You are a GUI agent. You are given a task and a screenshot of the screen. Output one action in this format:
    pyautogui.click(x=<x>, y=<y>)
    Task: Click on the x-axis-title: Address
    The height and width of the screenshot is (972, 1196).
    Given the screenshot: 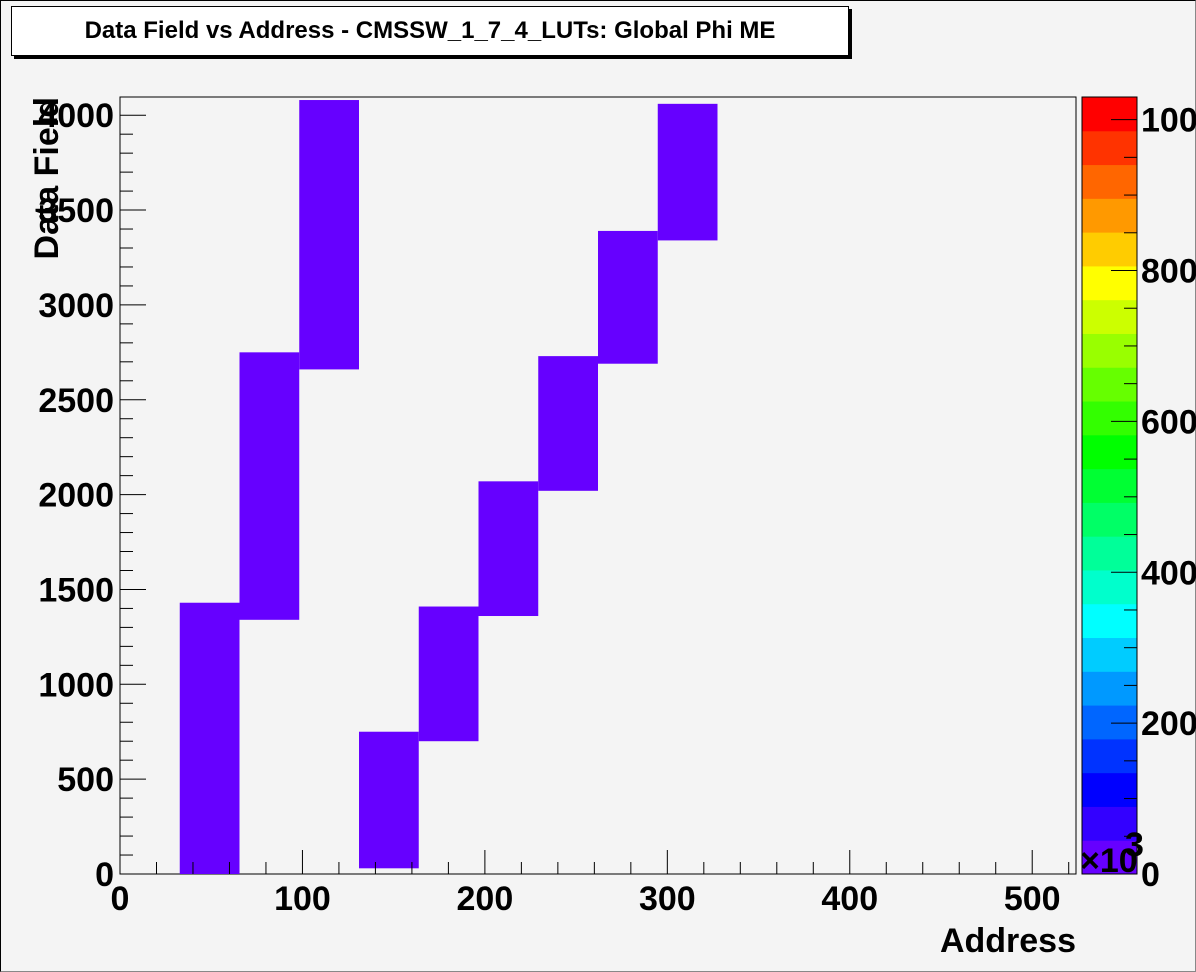 What is the action you would take?
    pyautogui.click(x=1008, y=941)
    